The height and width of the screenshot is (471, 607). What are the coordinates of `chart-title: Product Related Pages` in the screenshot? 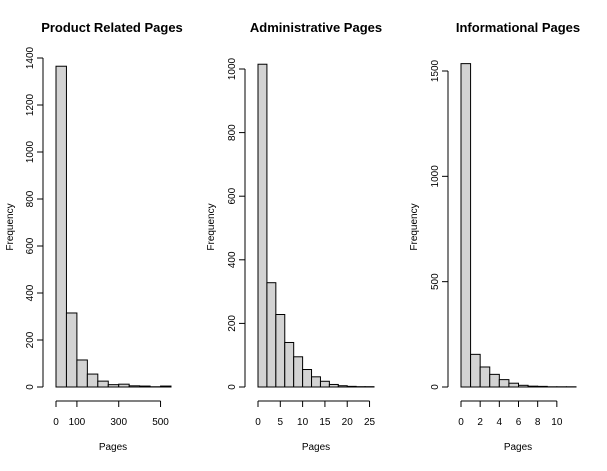 It's located at (112, 27).